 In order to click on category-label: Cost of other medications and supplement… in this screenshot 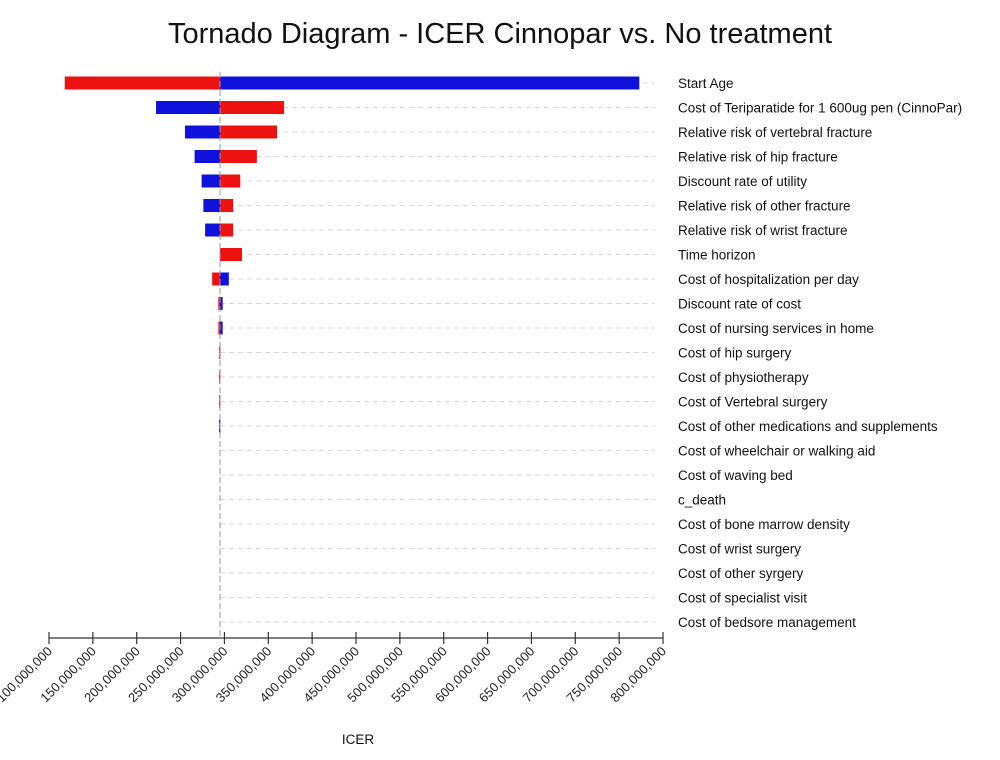, I will do `click(808, 426)`.